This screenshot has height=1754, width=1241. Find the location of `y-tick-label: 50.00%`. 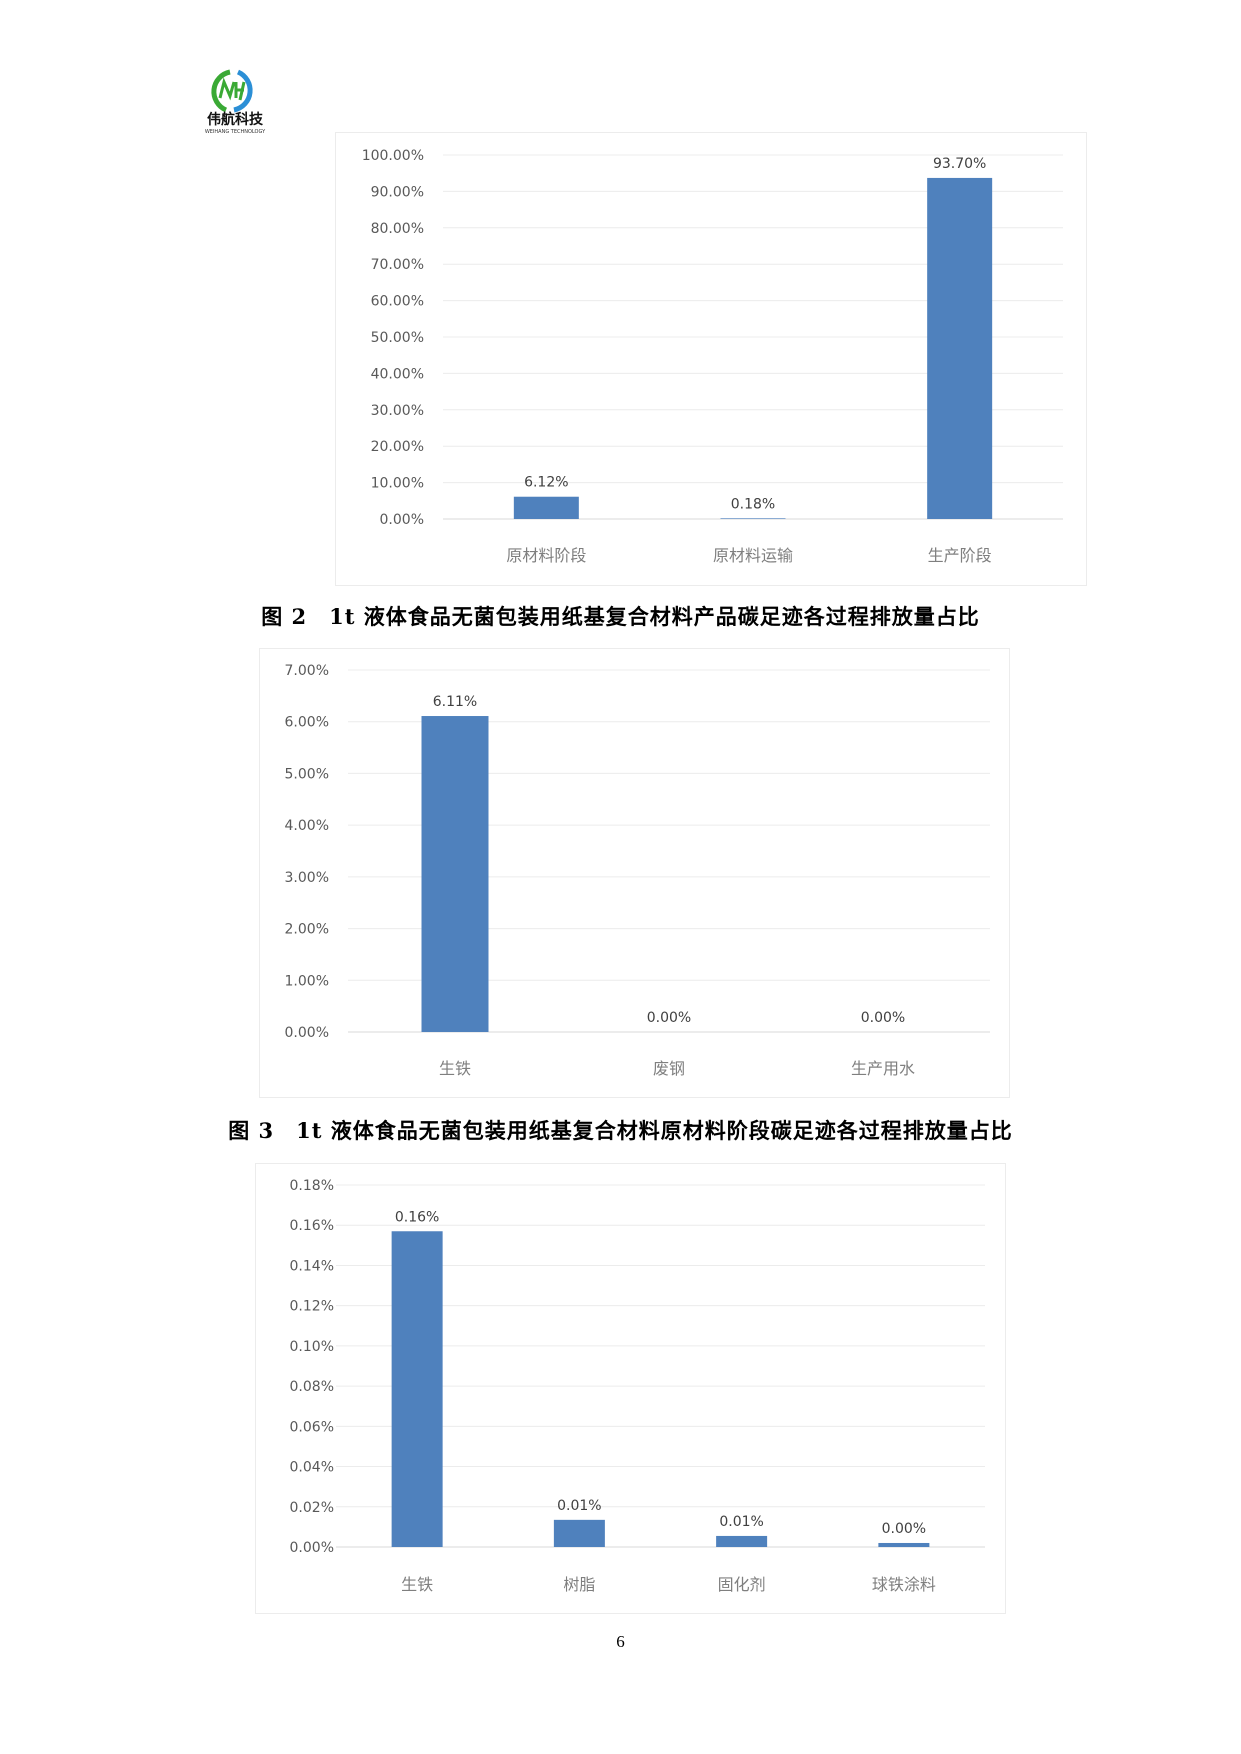

y-tick-label: 50.00% is located at coordinates (397, 338).